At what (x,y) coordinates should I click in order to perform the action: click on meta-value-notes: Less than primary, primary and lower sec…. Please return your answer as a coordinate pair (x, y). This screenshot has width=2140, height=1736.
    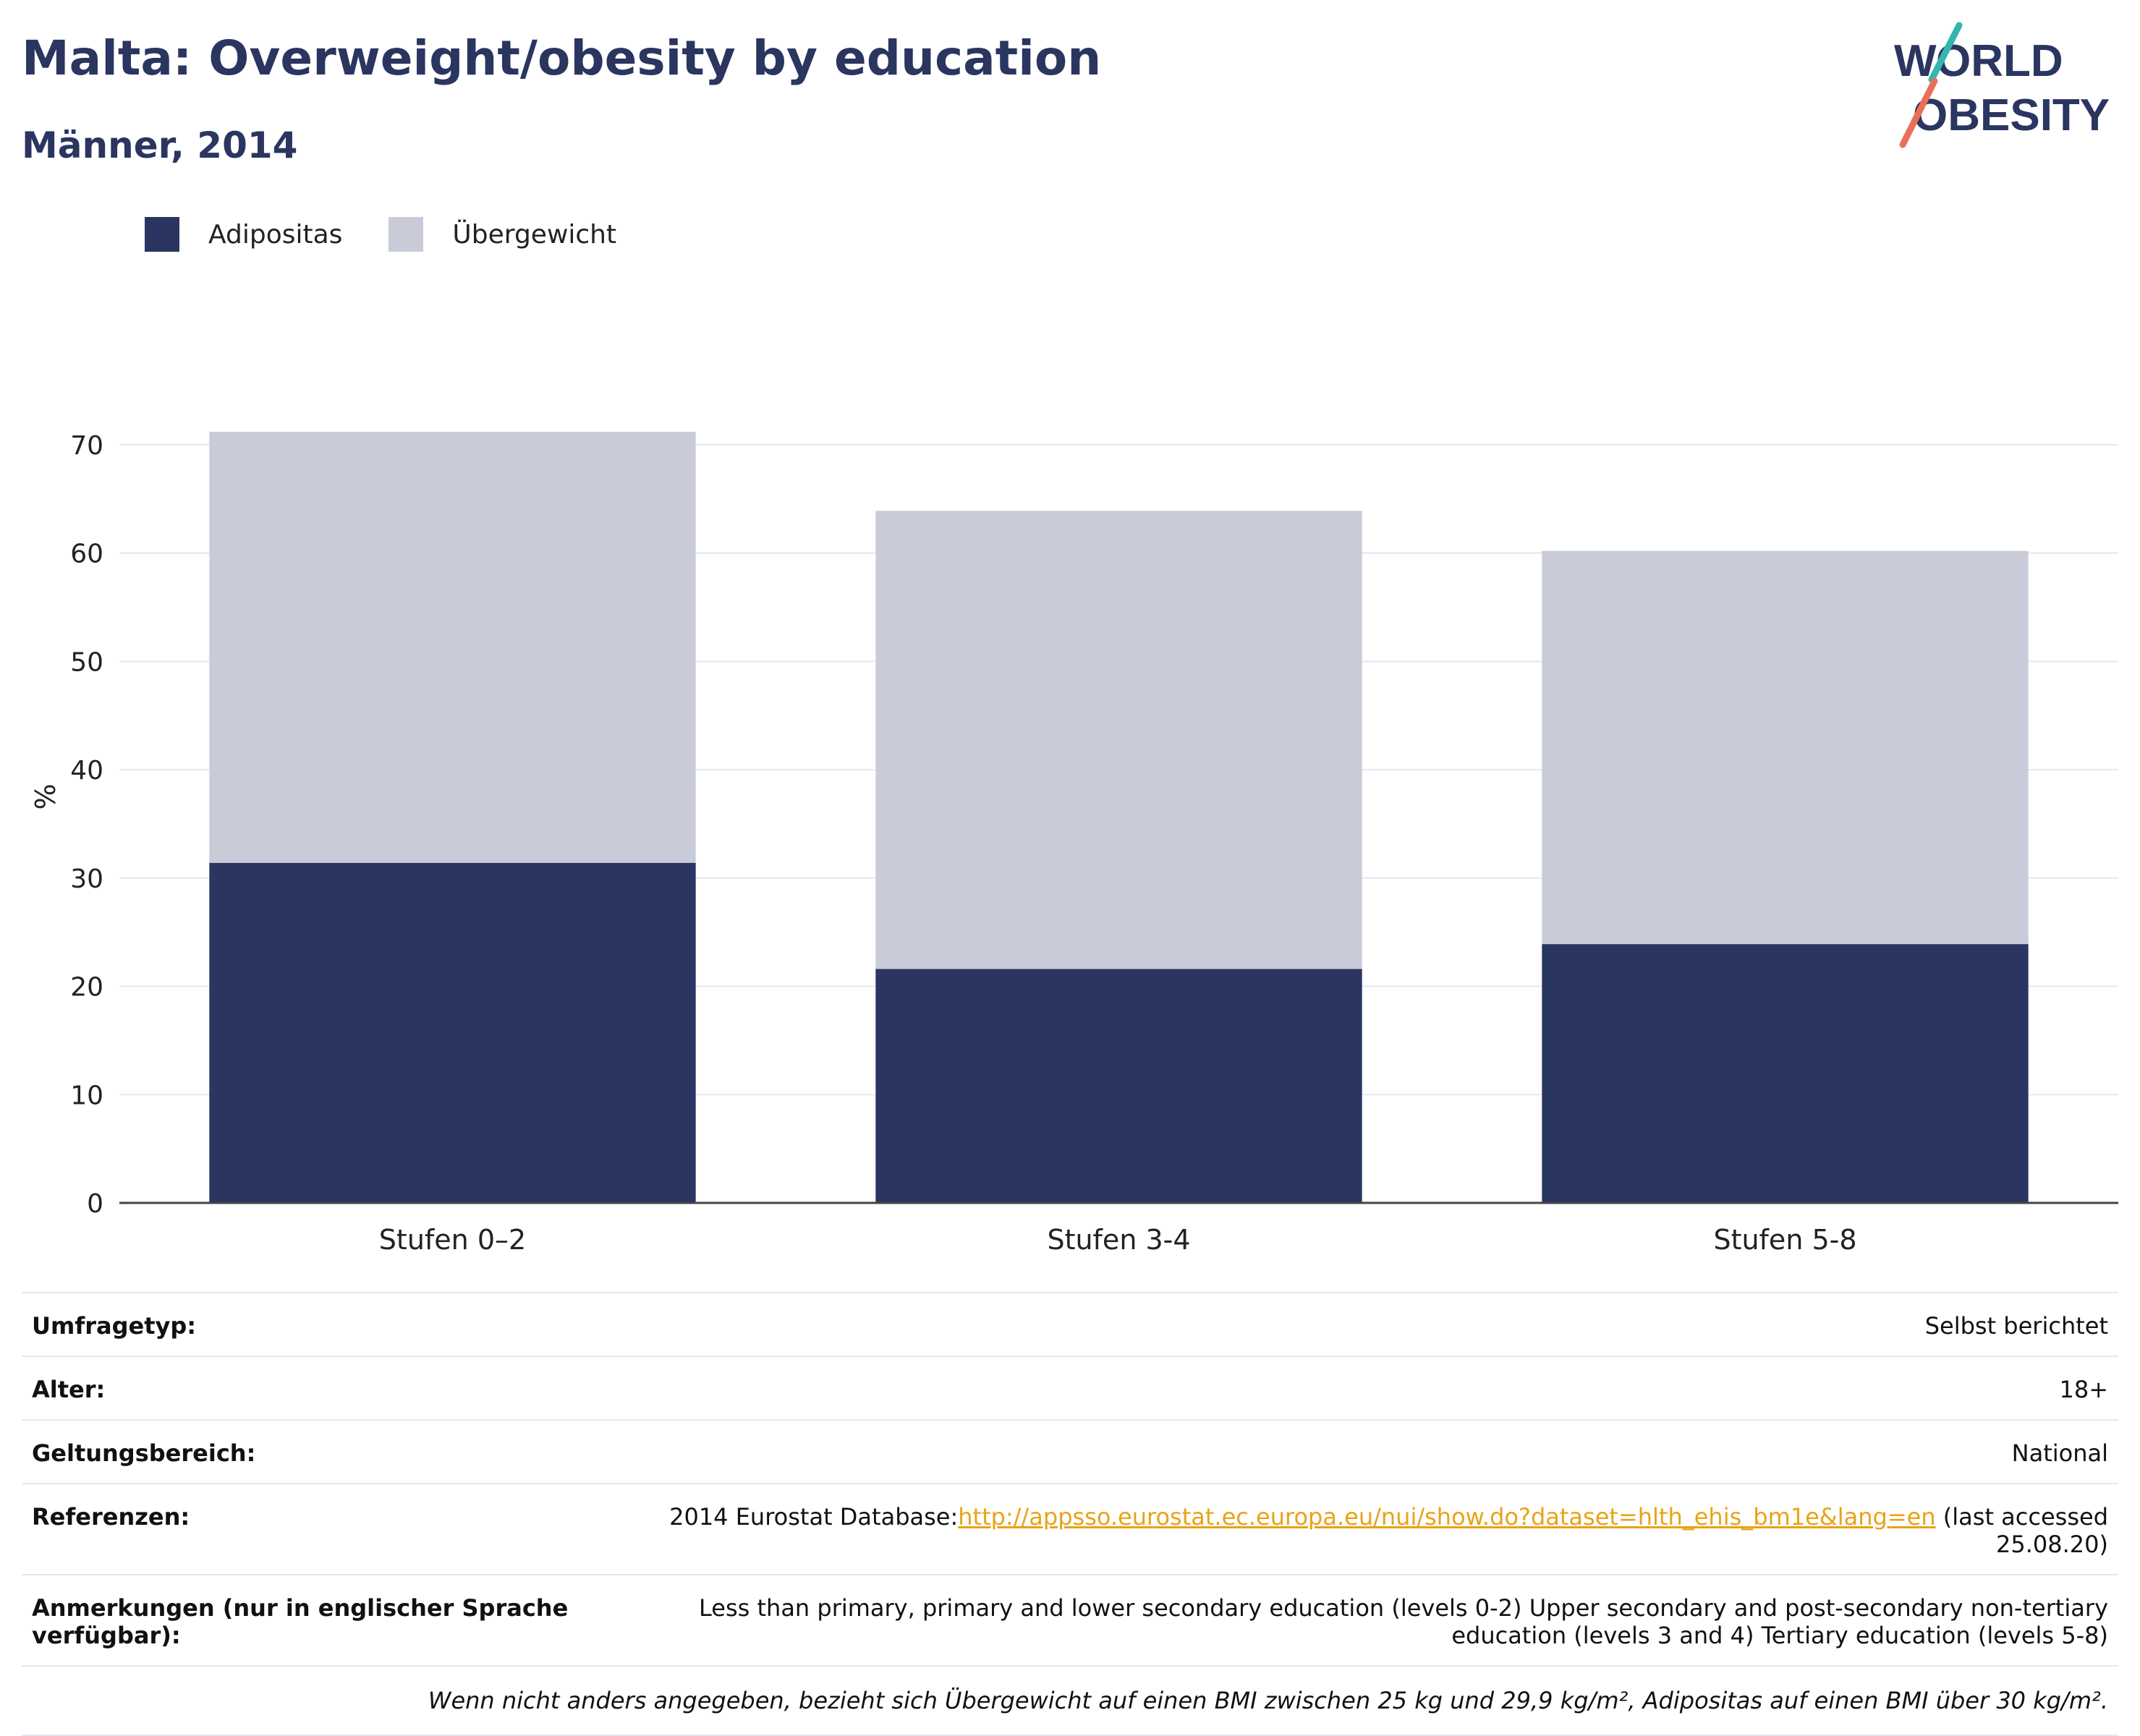
    Looking at the image, I should click on (1403, 1622).